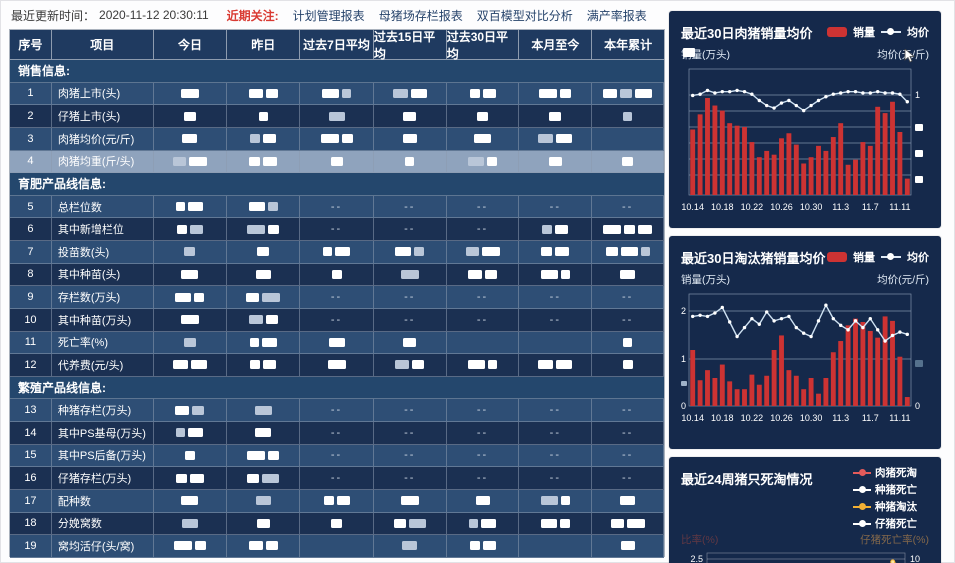  What do you see at coordinates (337, 252) in the screenshot?
I see `table-row: 7 投苗数(头)` at bounding box center [337, 252].